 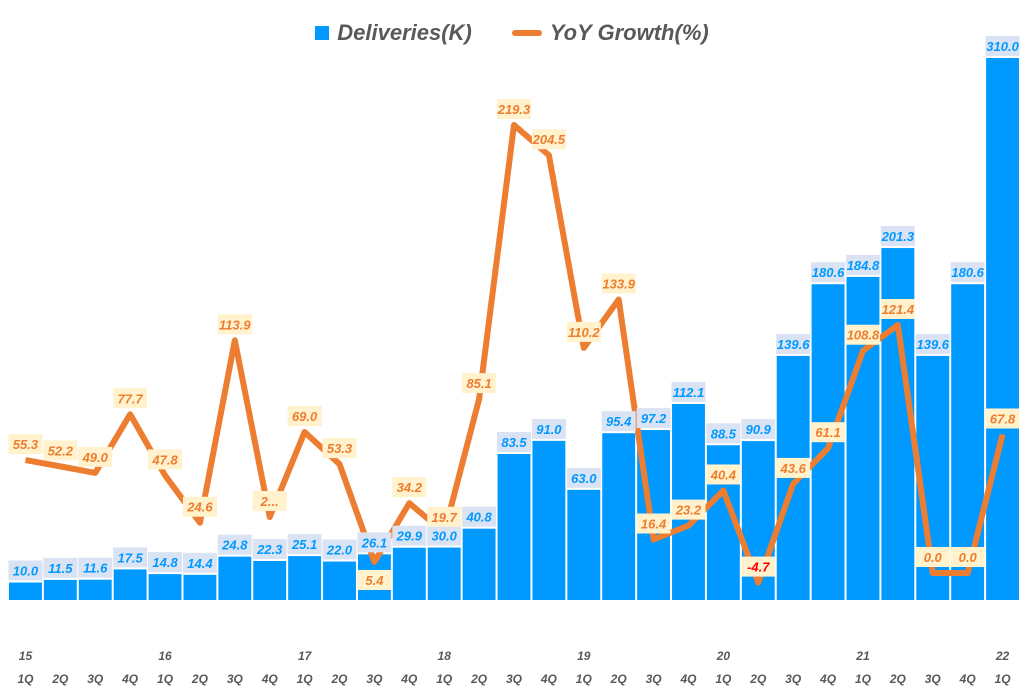 I want to click on growth-label: 49.0, so click(x=95, y=457).